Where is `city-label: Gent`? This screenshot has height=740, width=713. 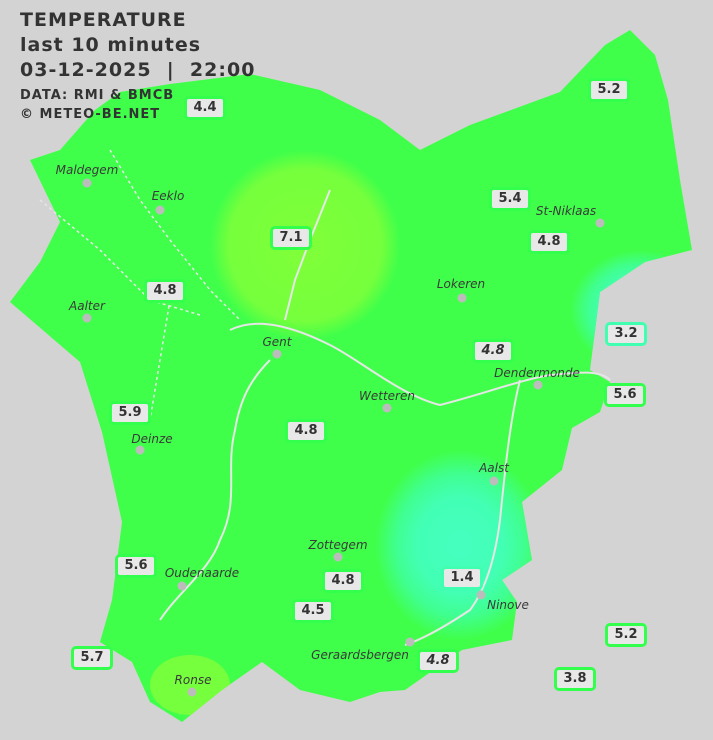 city-label: Gent is located at coordinates (277, 342).